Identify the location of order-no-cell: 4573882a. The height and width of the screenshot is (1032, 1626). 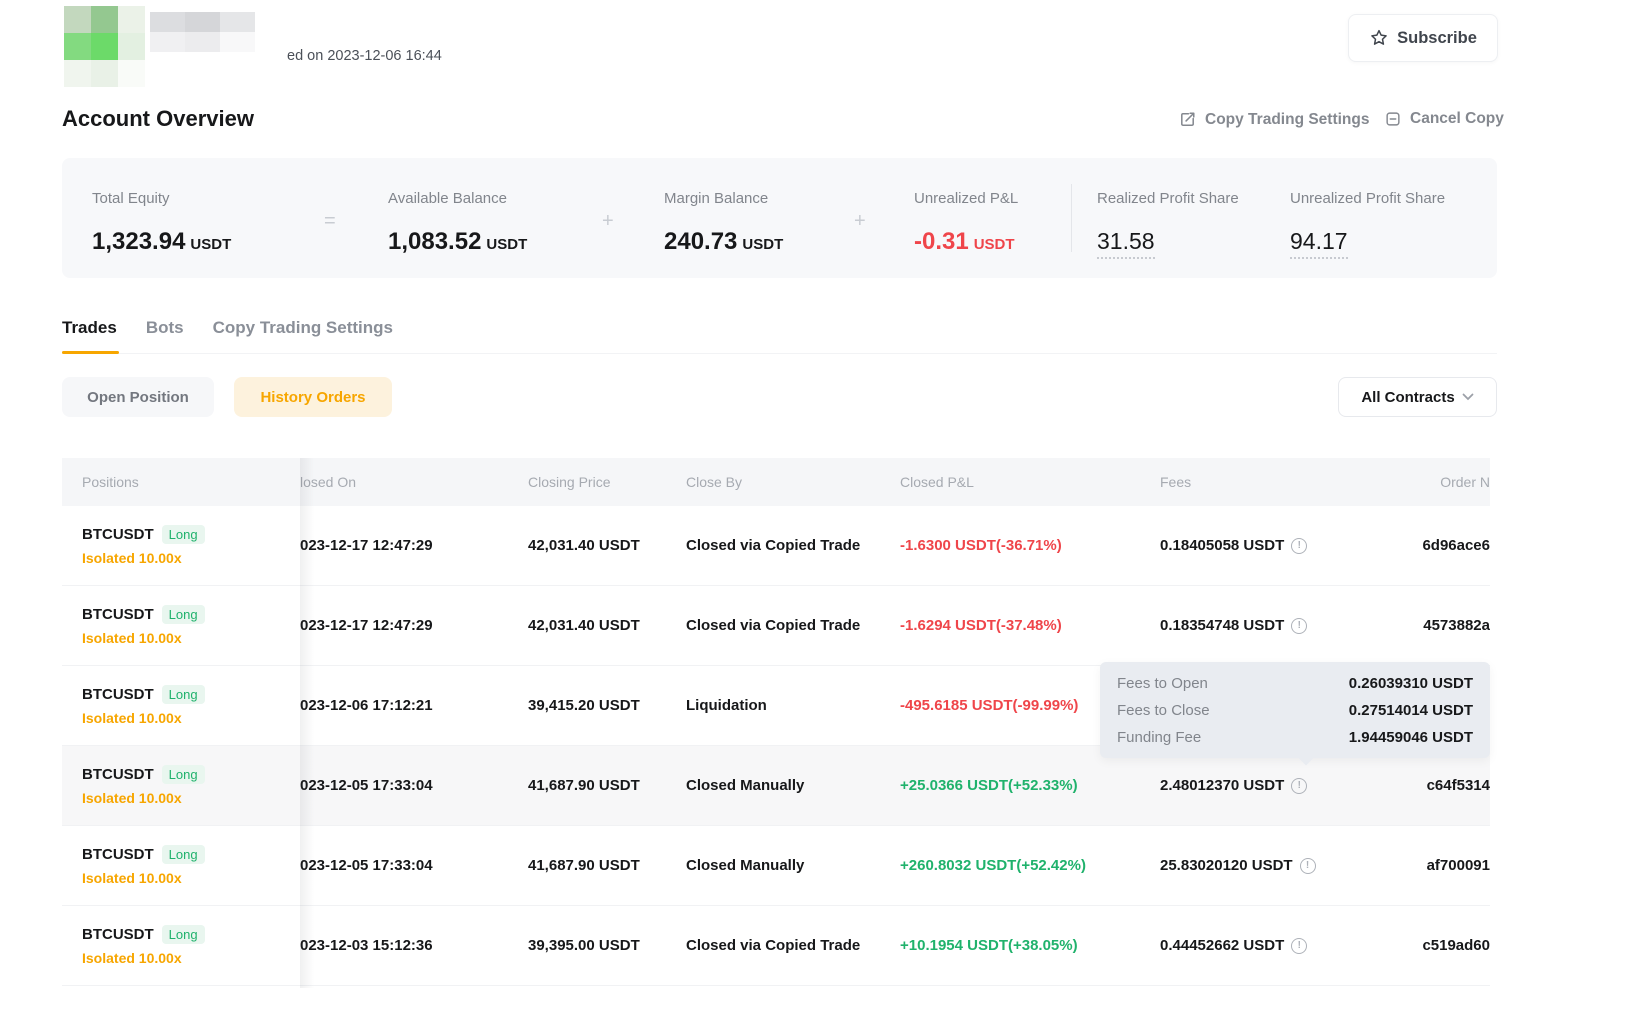
(1456, 625).